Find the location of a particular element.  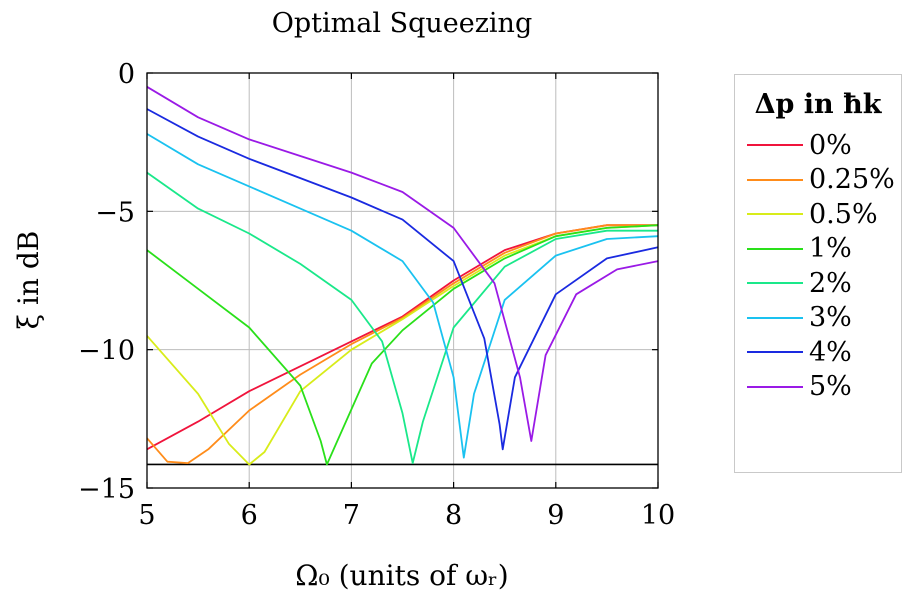

legend-label: 2% is located at coordinates (830, 283).